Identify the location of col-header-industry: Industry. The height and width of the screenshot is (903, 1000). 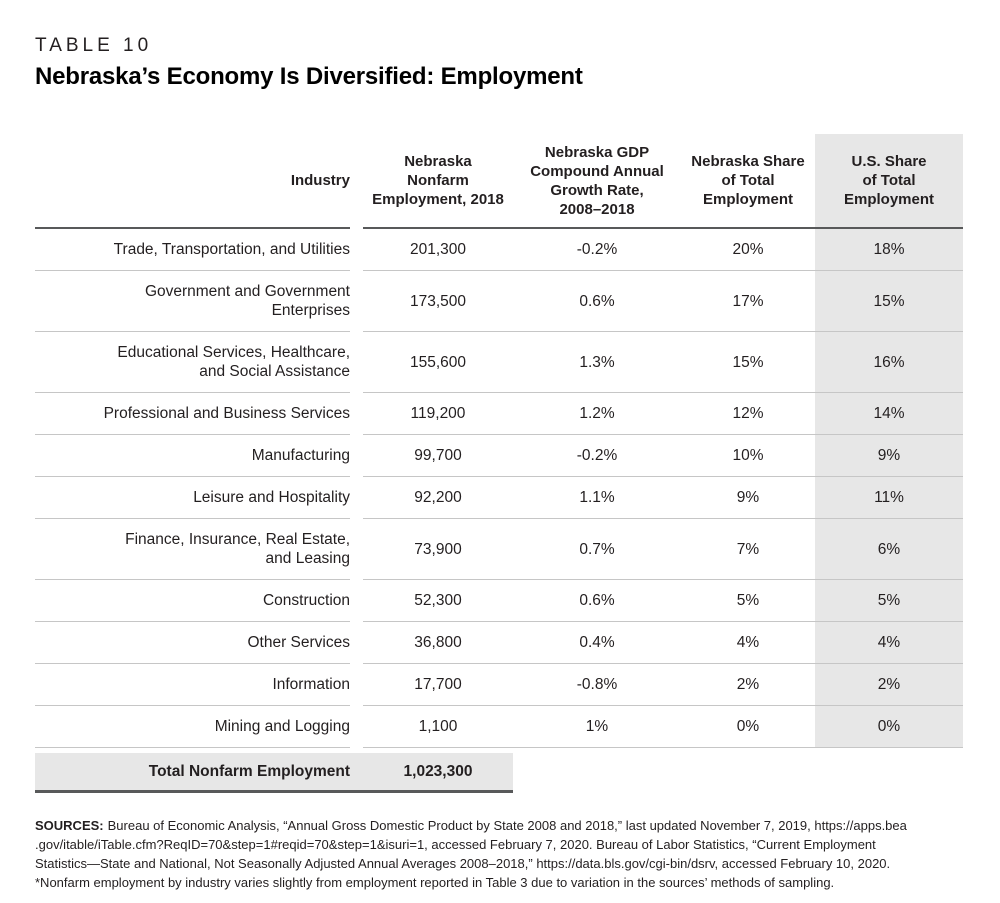
(192, 181).